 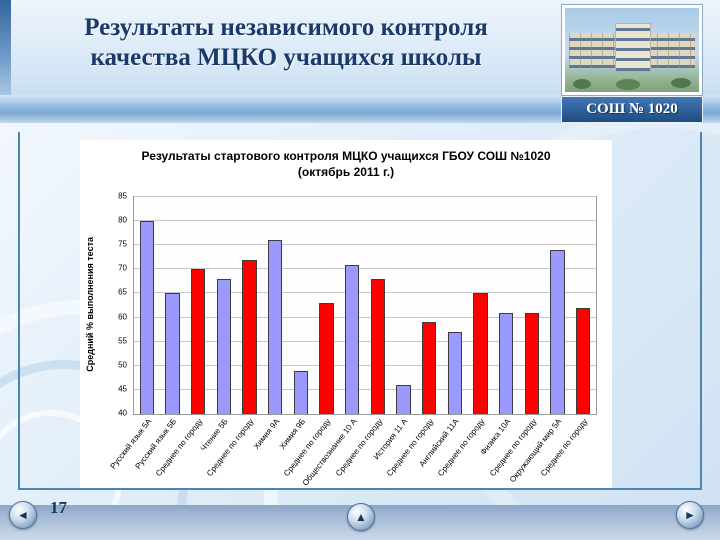 I want to click on x-axis-label: Химия 9А, so click(x=266, y=434).